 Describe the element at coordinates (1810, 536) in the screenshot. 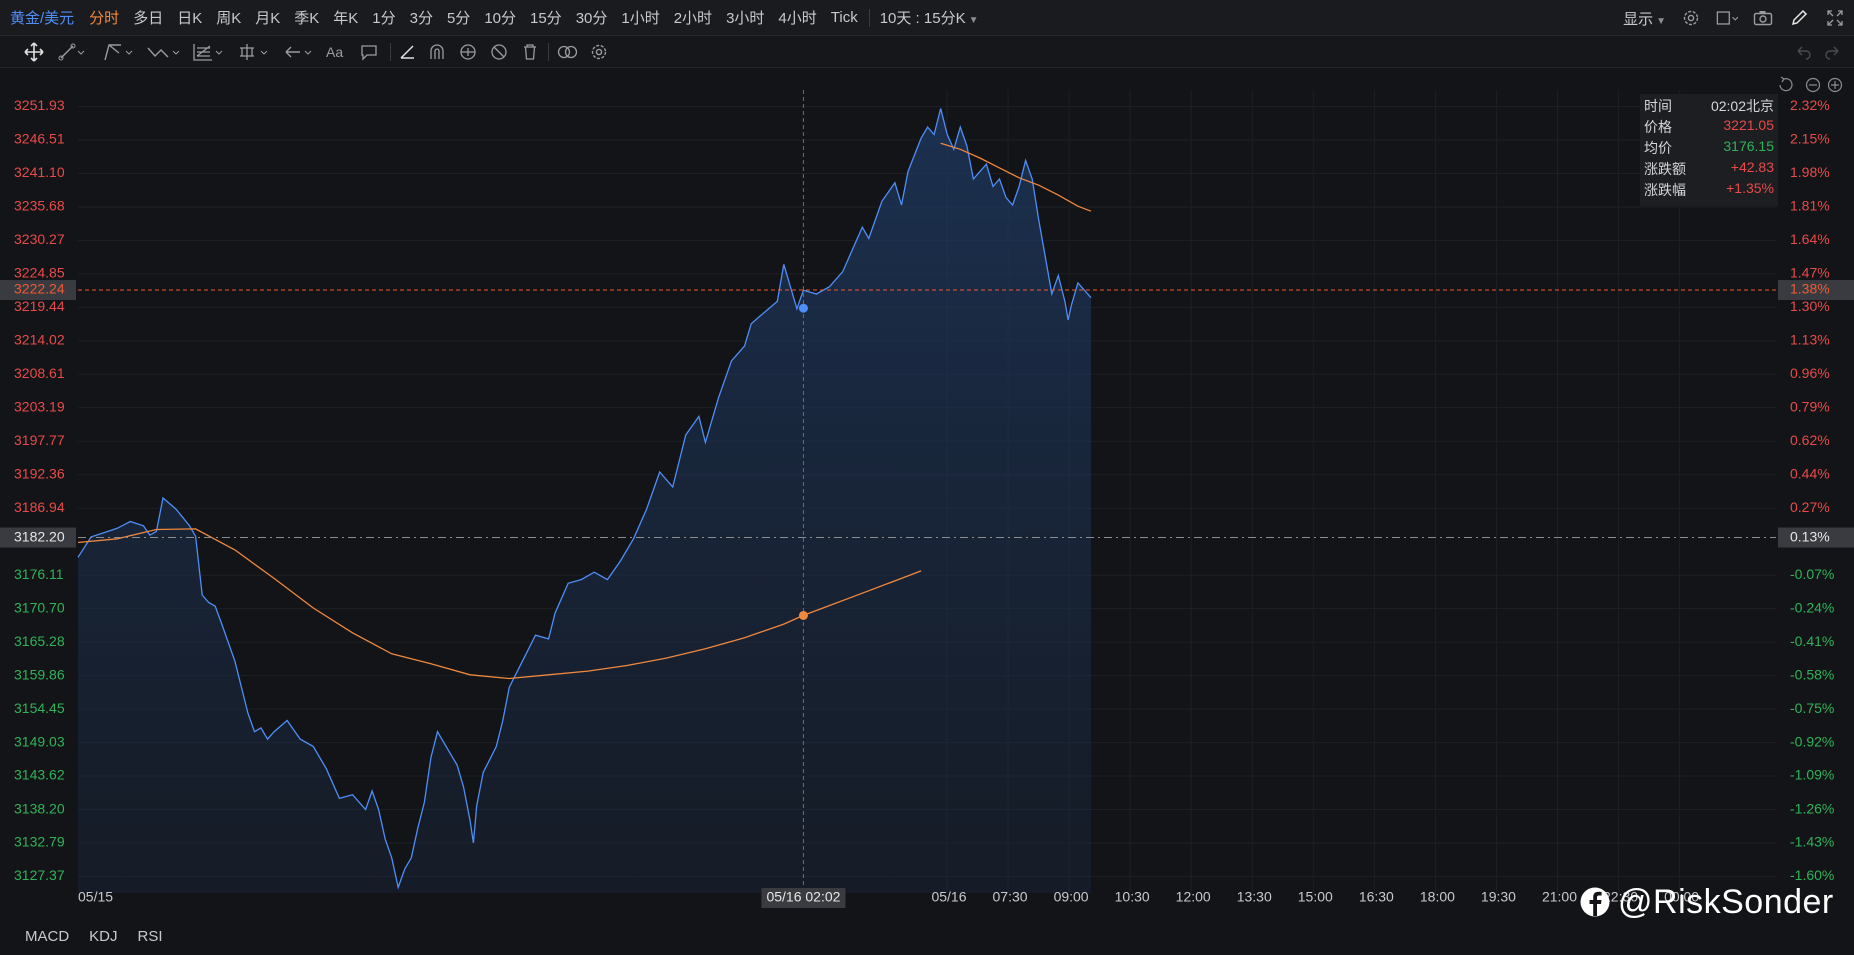

I see `prev-close-pct-label: 0.13%` at that location.